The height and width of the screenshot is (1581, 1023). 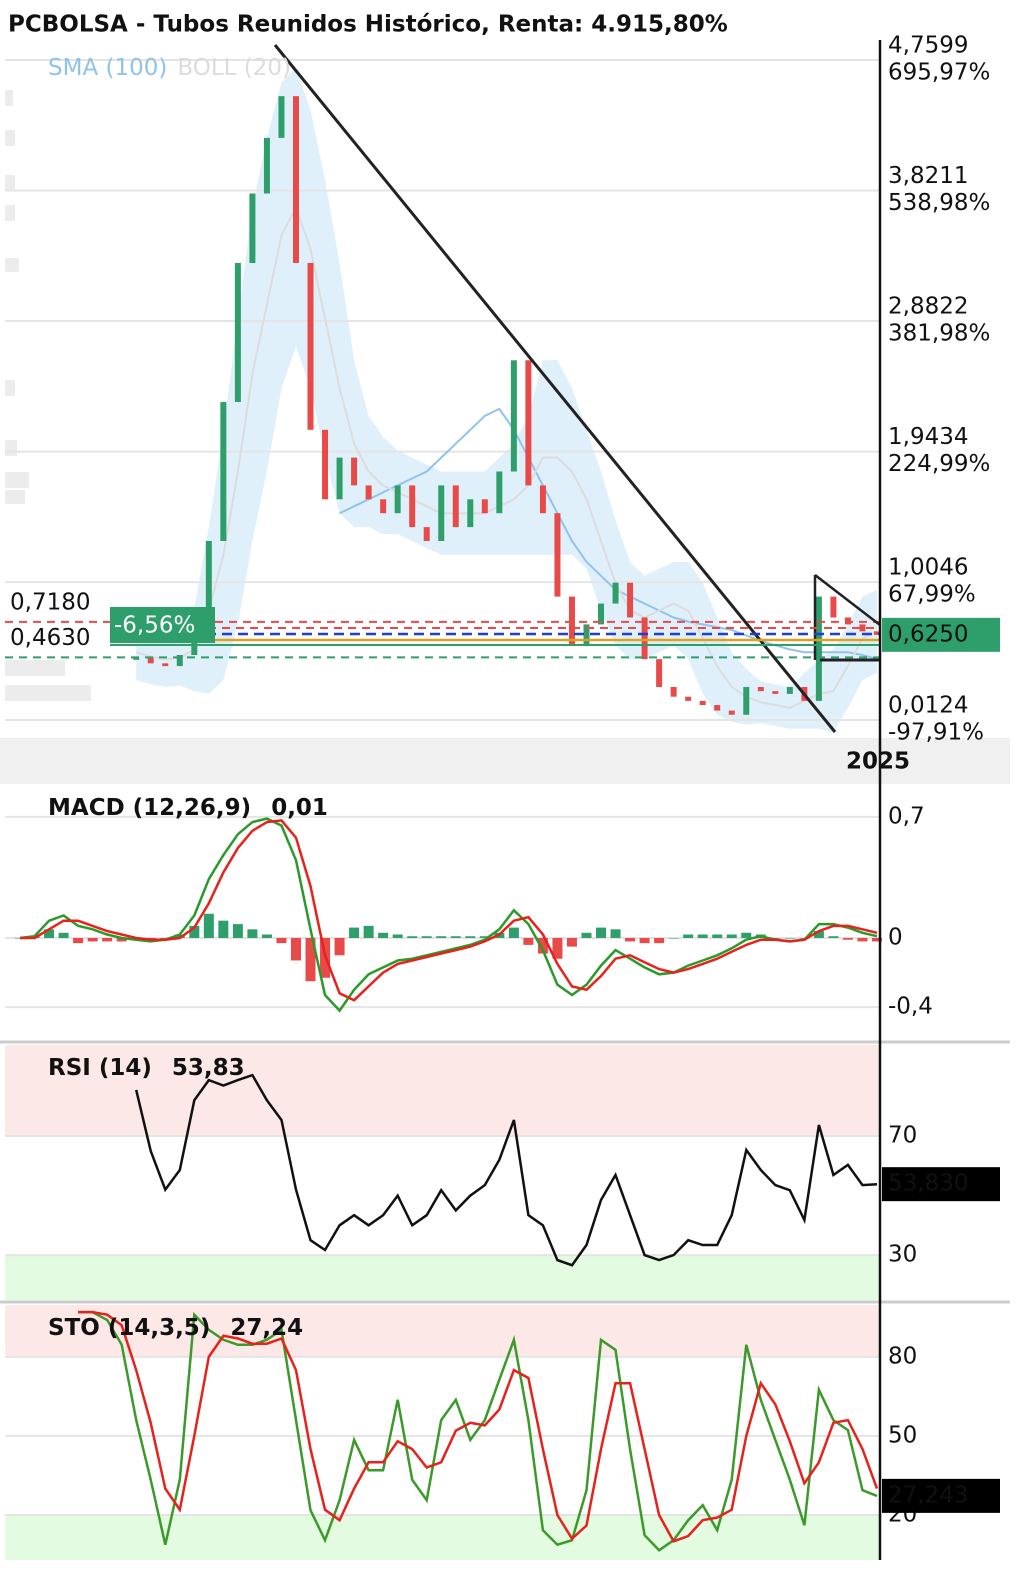 I want to click on indicator-name: RSI (14), so click(x=100, y=1068).